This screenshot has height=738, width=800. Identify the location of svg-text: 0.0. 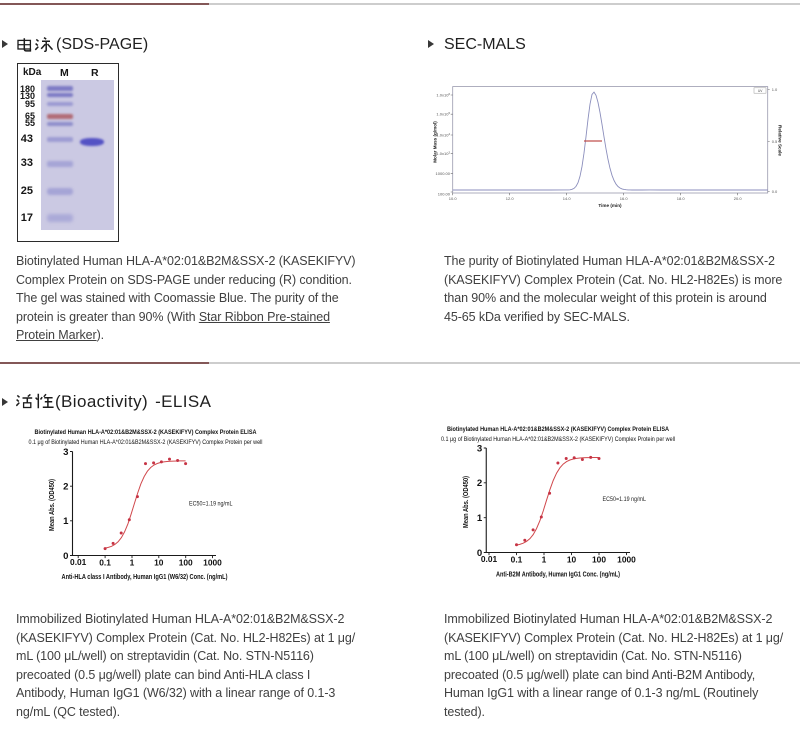
(775, 191).